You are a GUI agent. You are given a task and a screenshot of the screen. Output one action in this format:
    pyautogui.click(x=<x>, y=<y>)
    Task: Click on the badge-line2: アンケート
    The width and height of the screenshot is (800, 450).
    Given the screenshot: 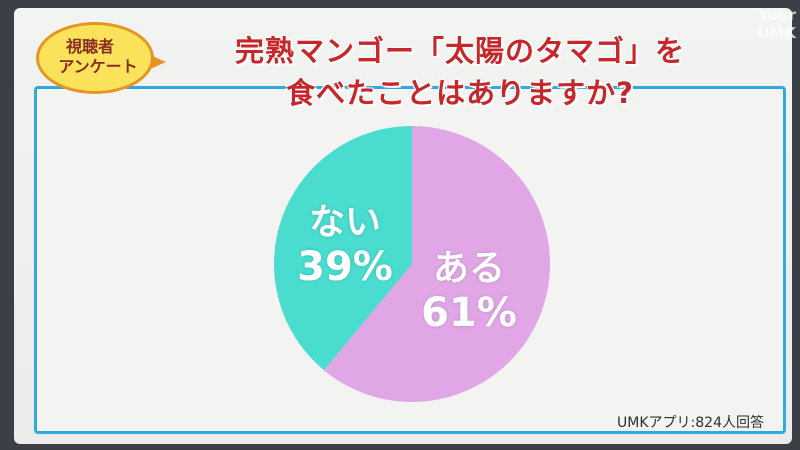 What is the action you would take?
    pyautogui.click(x=98, y=66)
    